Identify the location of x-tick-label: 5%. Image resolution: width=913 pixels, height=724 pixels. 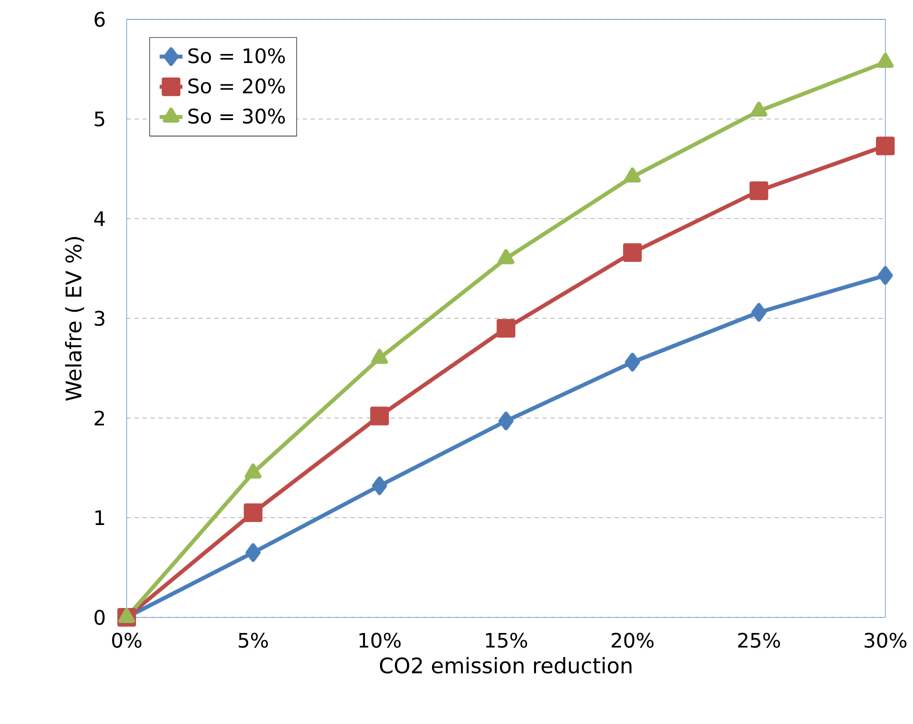
(253, 640).